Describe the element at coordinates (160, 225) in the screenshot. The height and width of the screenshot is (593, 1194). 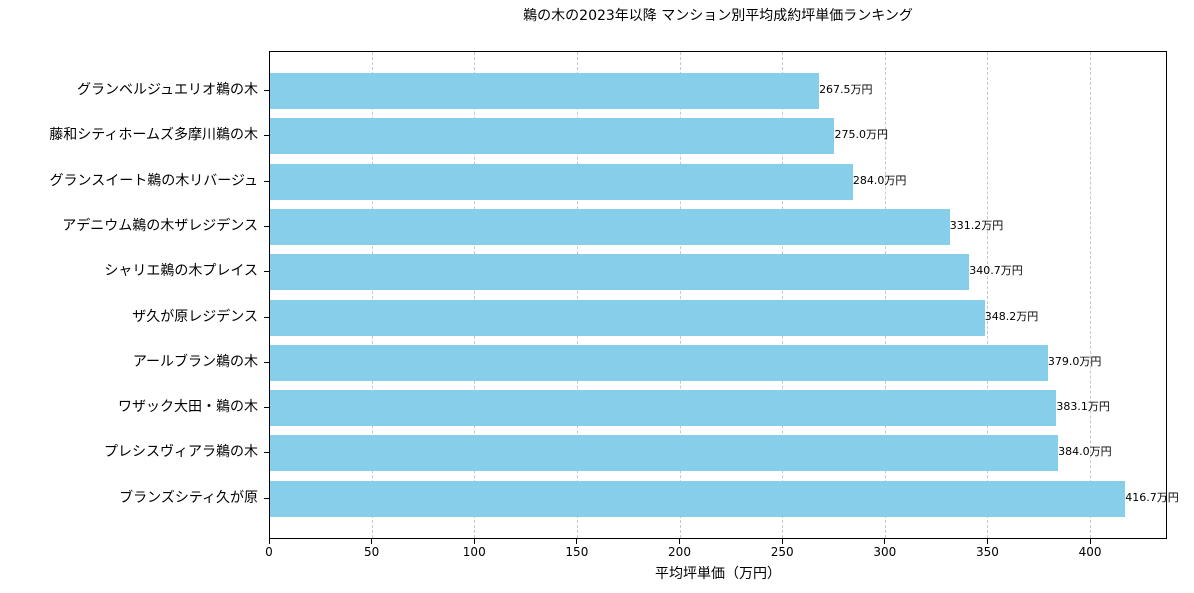
I see `y-tick-label: アデニウム鵜の木ザレジデンス` at that location.